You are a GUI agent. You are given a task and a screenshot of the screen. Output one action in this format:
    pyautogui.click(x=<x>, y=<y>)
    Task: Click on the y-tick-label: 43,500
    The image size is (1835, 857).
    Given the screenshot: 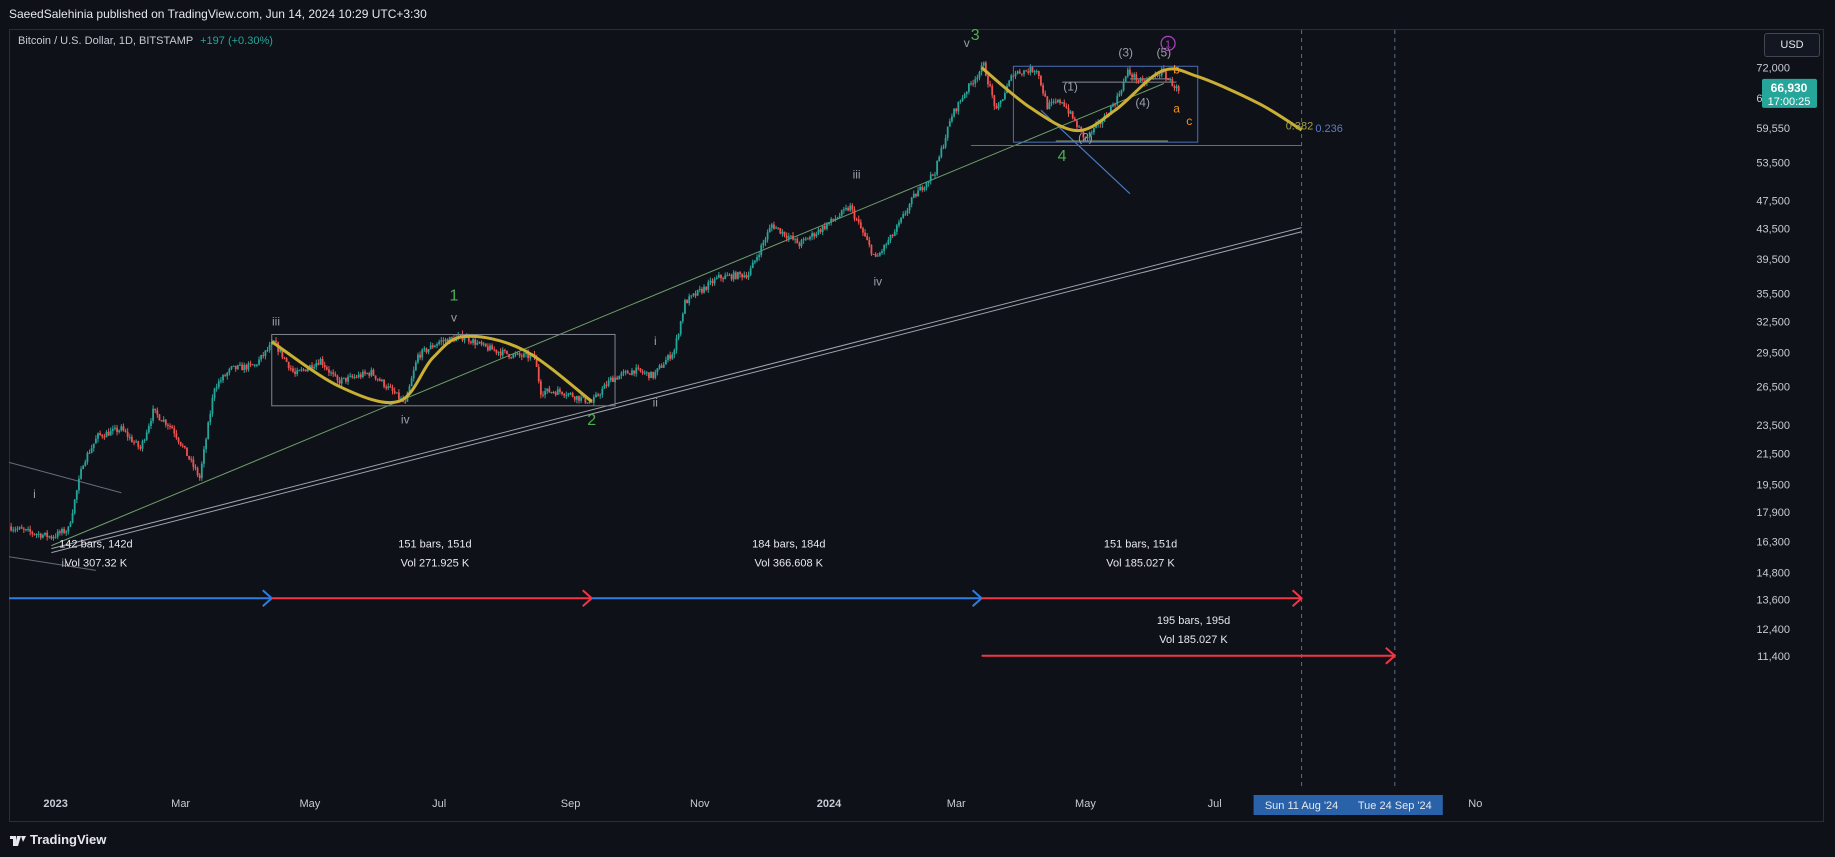 What is the action you would take?
    pyautogui.click(x=1773, y=229)
    